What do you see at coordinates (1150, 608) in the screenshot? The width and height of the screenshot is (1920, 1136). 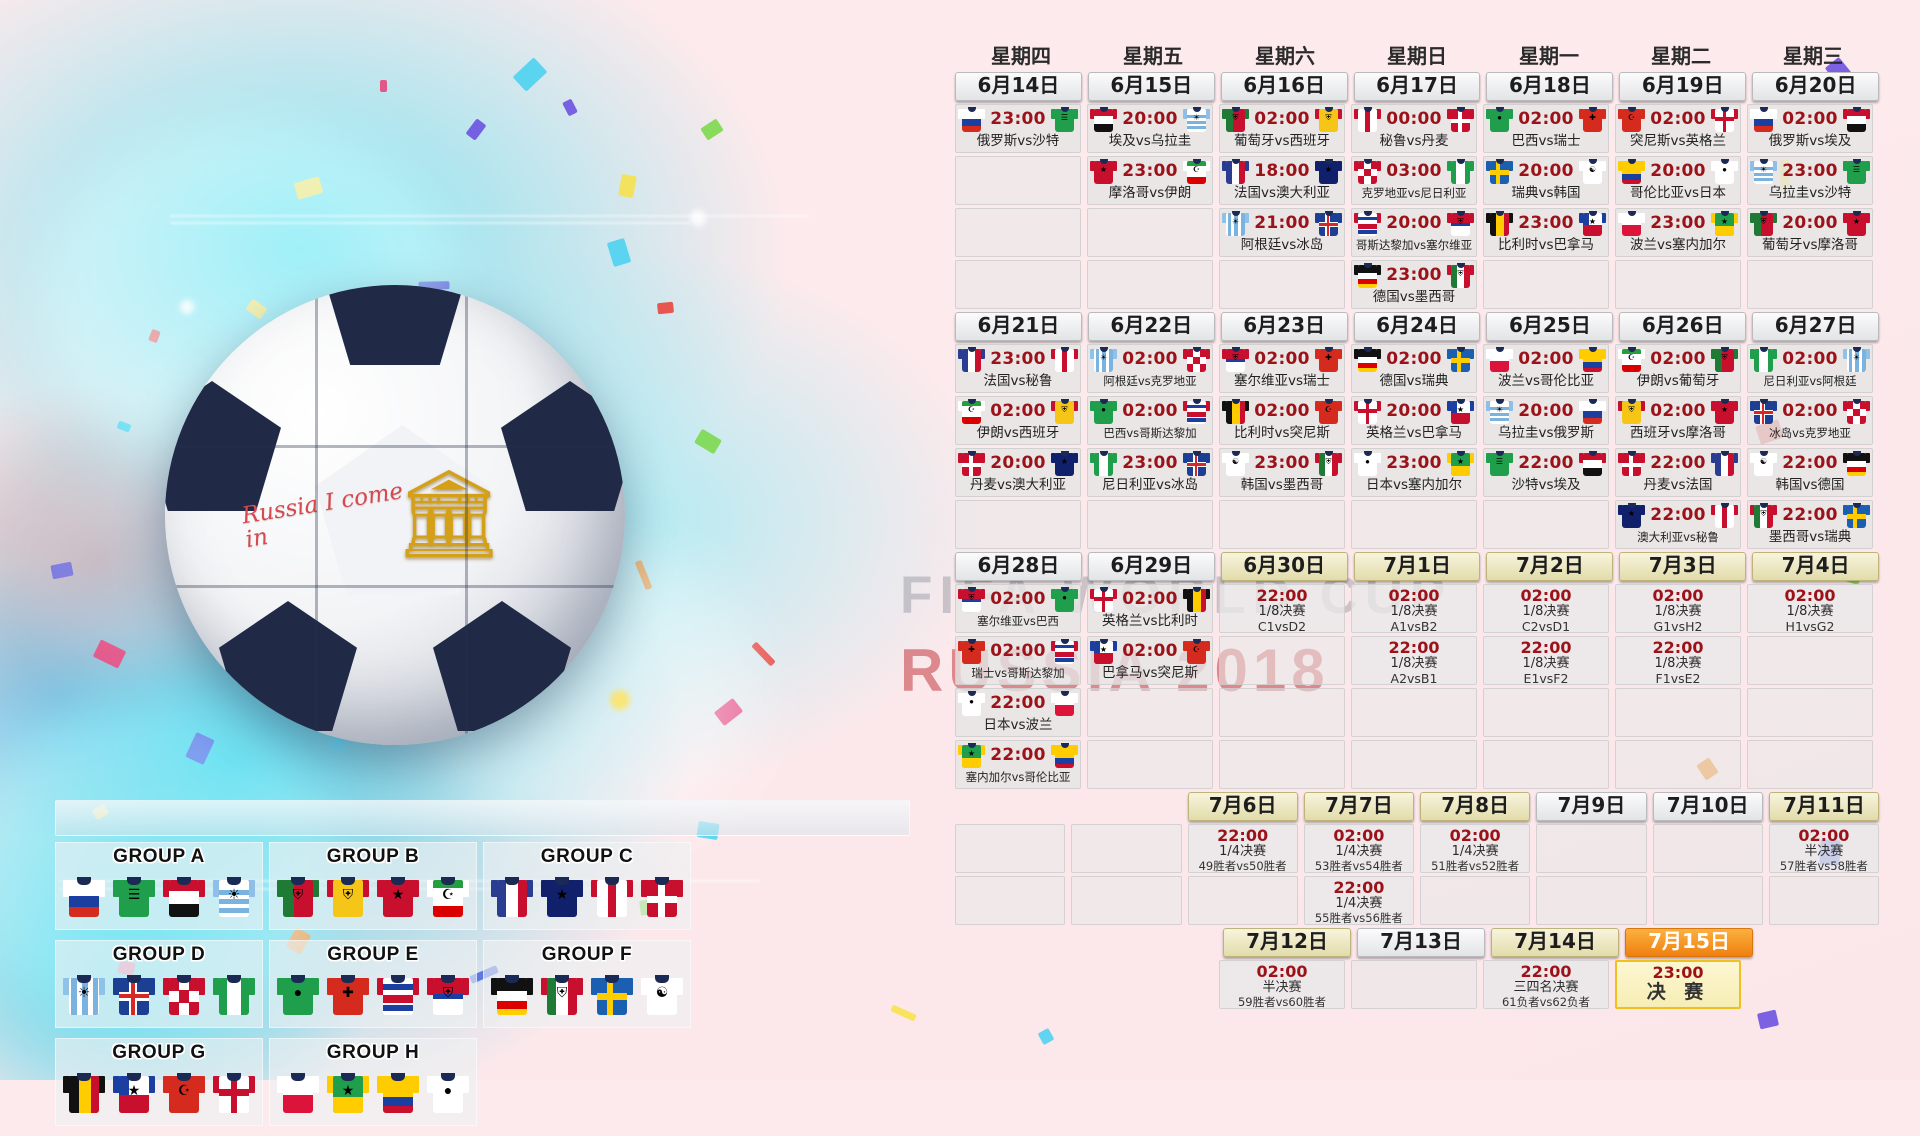 I see `match-cell: 02:00 英格兰vs比利时` at bounding box center [1150, 608].